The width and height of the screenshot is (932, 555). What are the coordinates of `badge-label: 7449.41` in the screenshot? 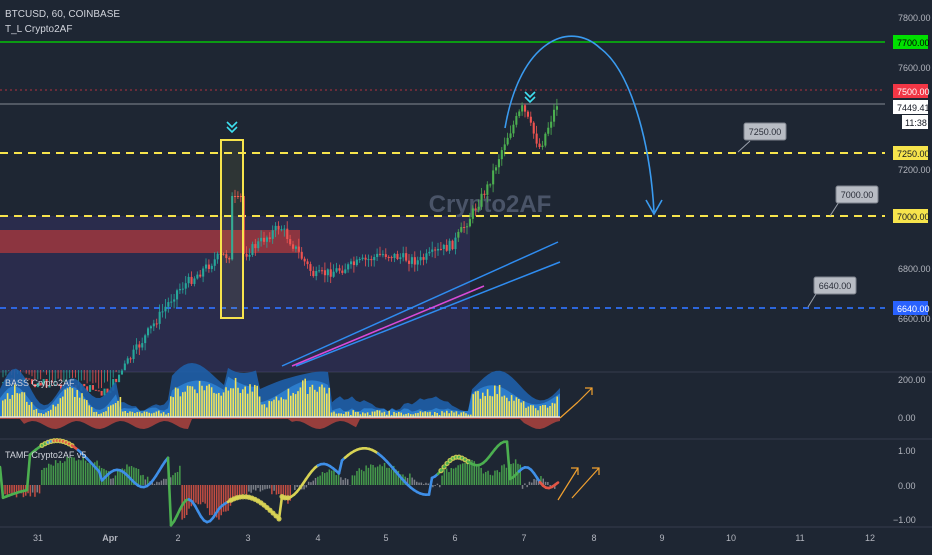 It's located at (913, 108).